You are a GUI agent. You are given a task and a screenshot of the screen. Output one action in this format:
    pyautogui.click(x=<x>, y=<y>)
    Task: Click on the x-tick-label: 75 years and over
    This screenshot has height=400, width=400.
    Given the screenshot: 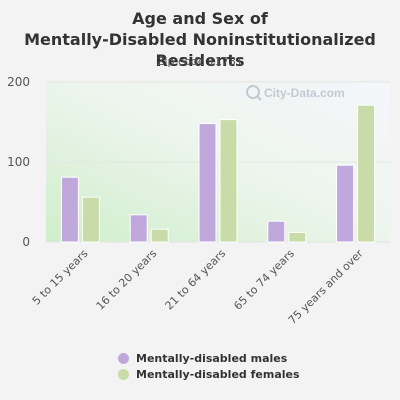 What is the action you would take?
    pyautogui.click(x=326, y=287)
    